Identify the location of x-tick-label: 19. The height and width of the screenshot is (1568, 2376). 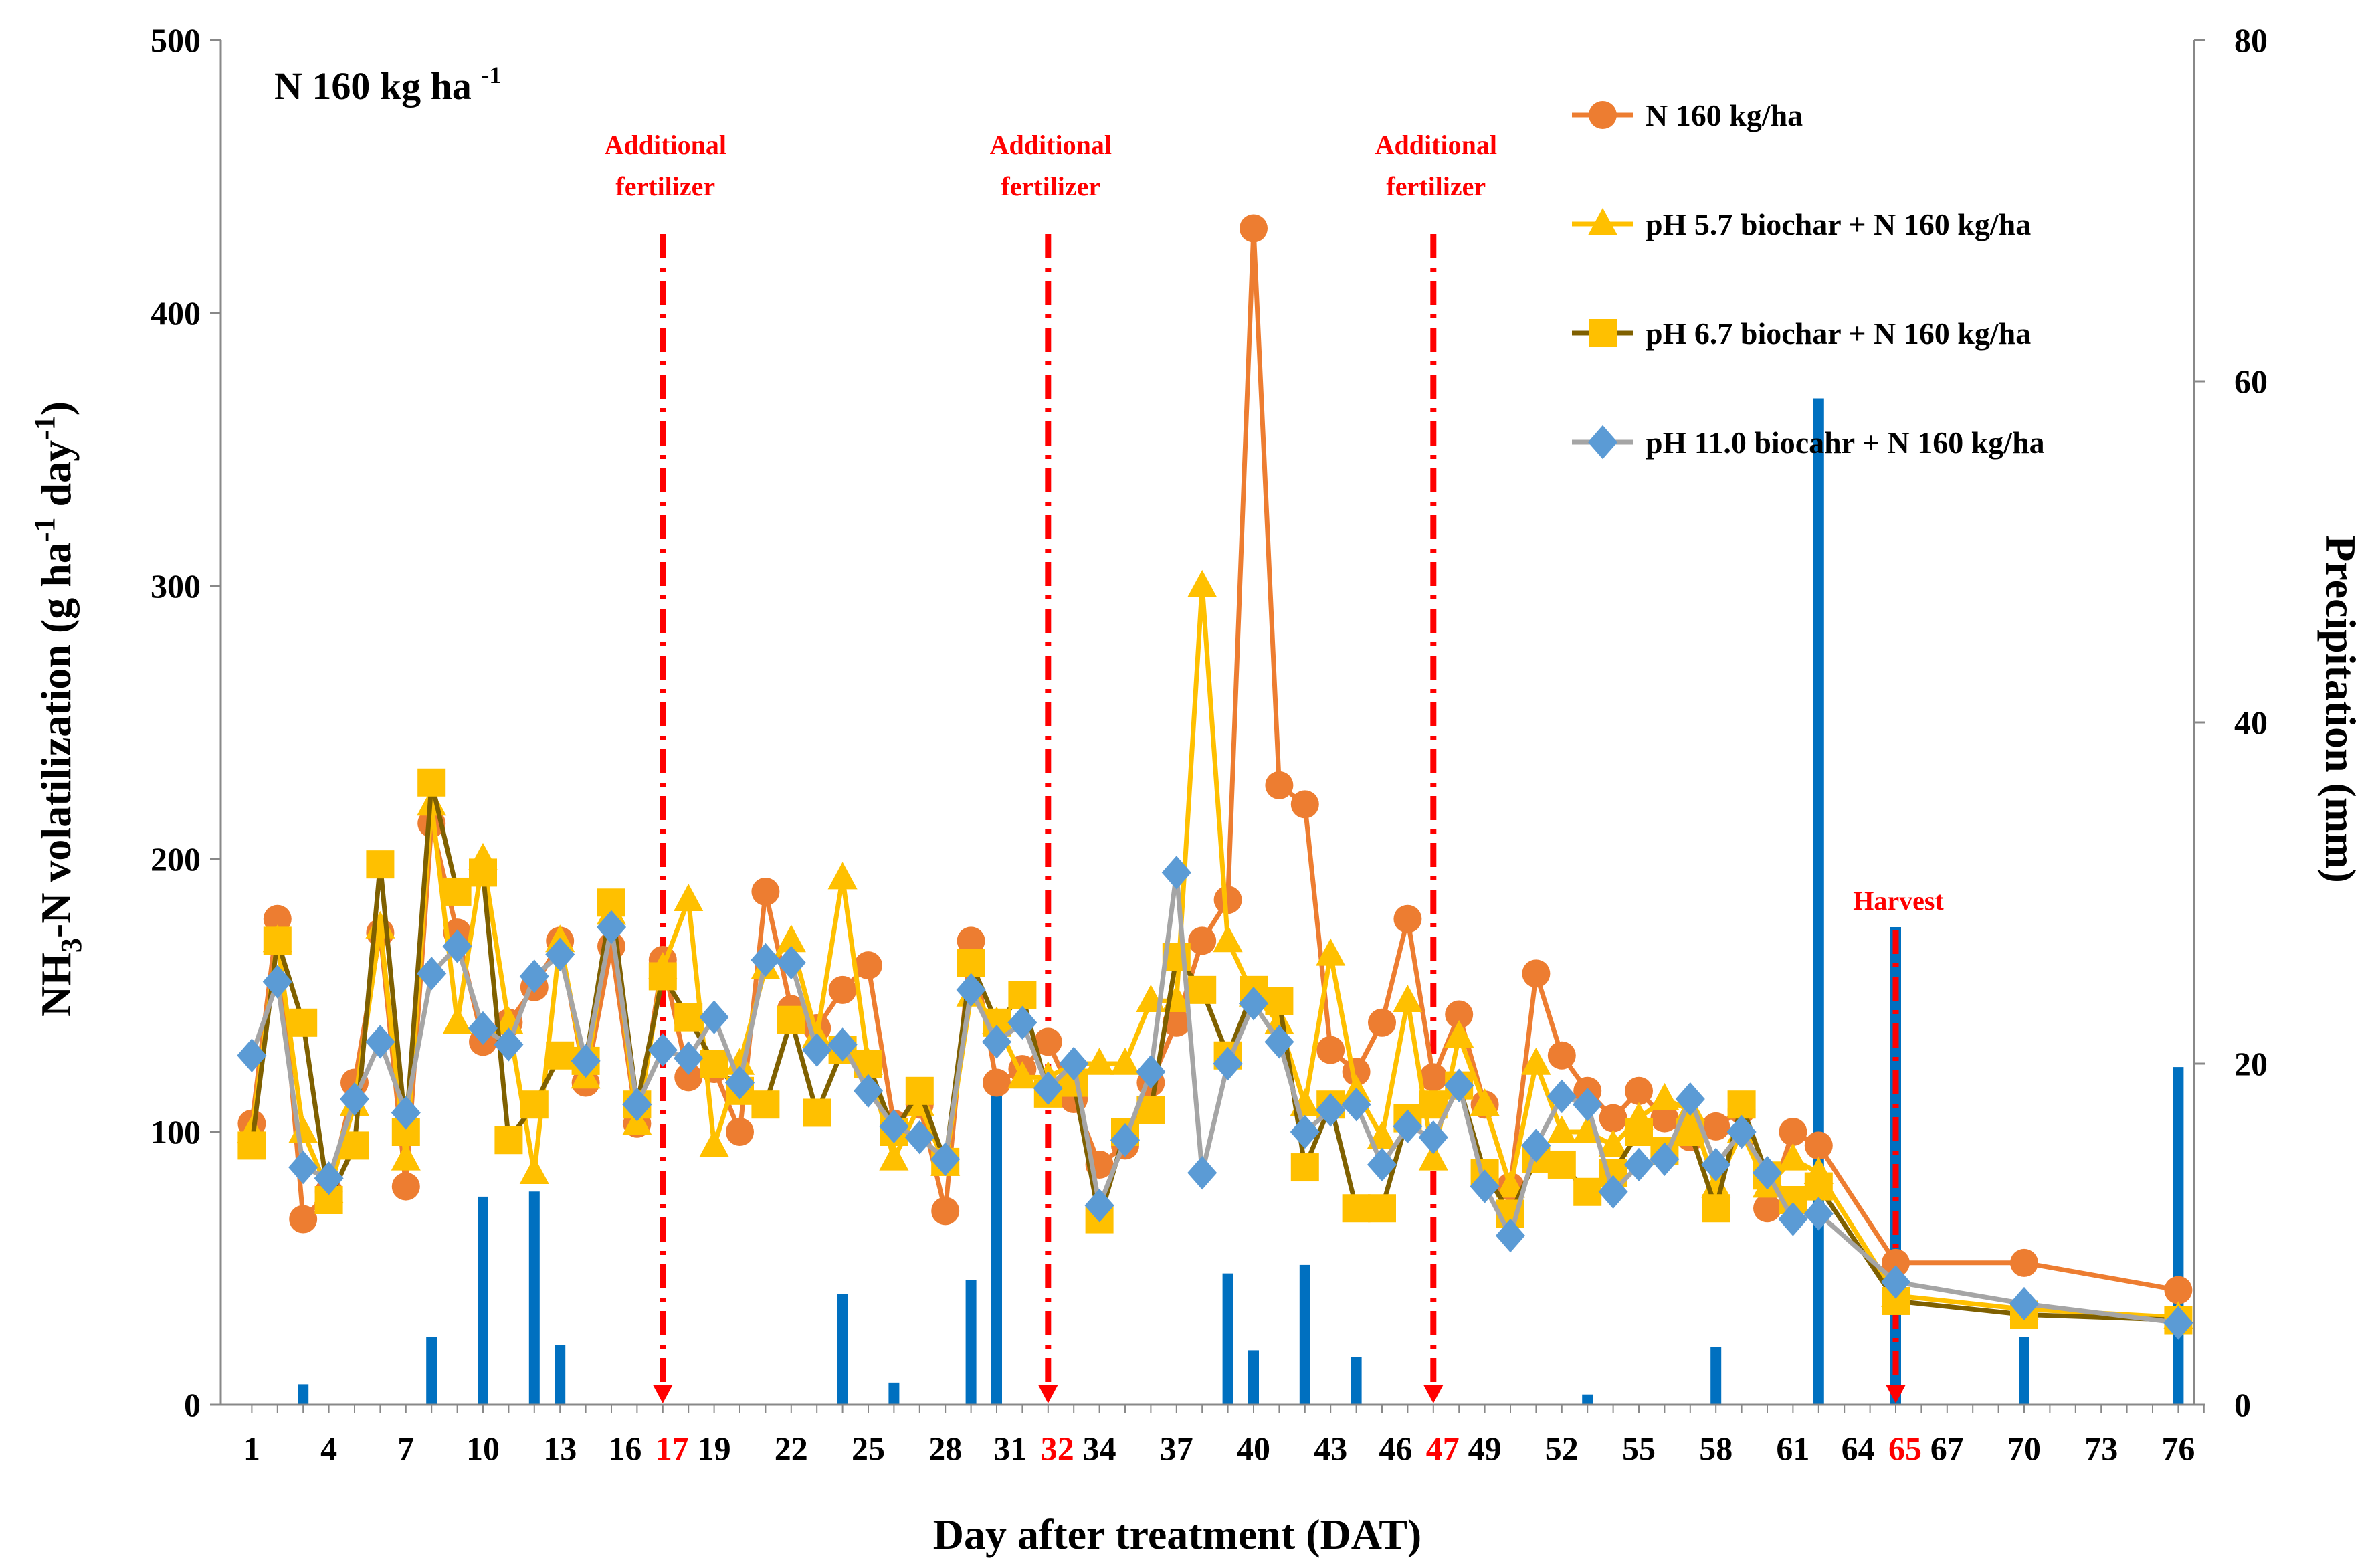
(714, 1448).